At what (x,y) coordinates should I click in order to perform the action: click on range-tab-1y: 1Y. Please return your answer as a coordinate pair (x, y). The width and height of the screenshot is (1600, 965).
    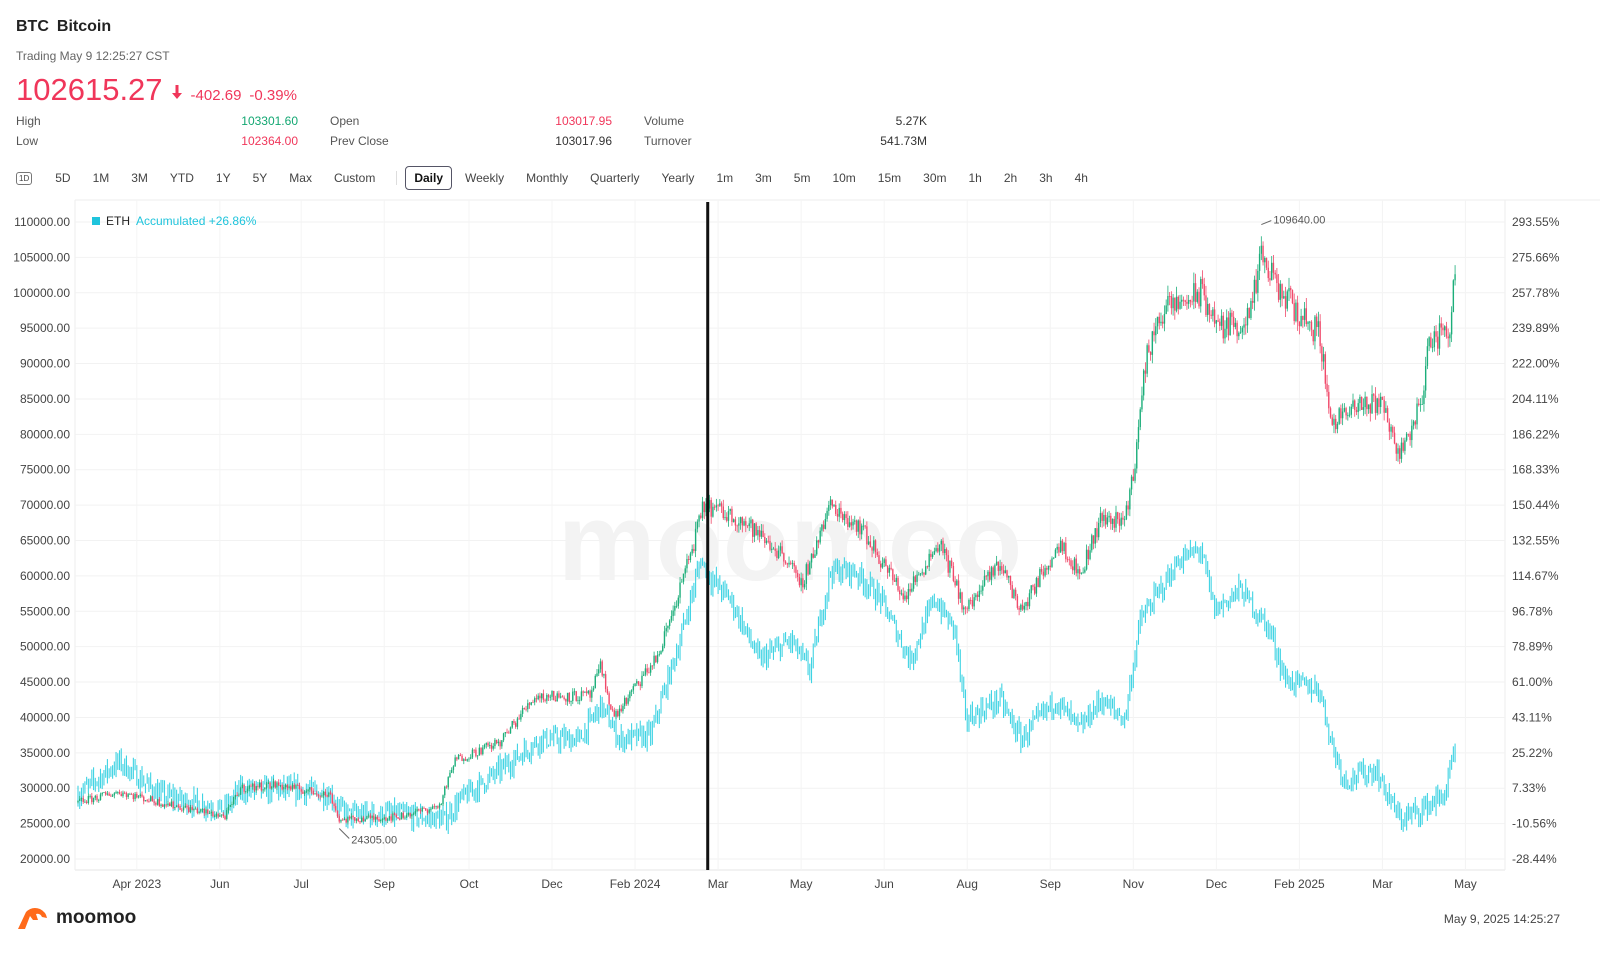
    Looking at the image, I should click on (223, 178).